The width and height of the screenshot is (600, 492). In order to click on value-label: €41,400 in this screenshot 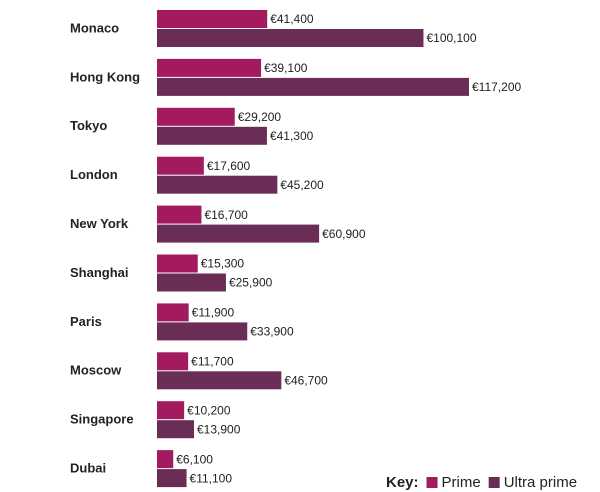, I will do `click(292, 19)`.